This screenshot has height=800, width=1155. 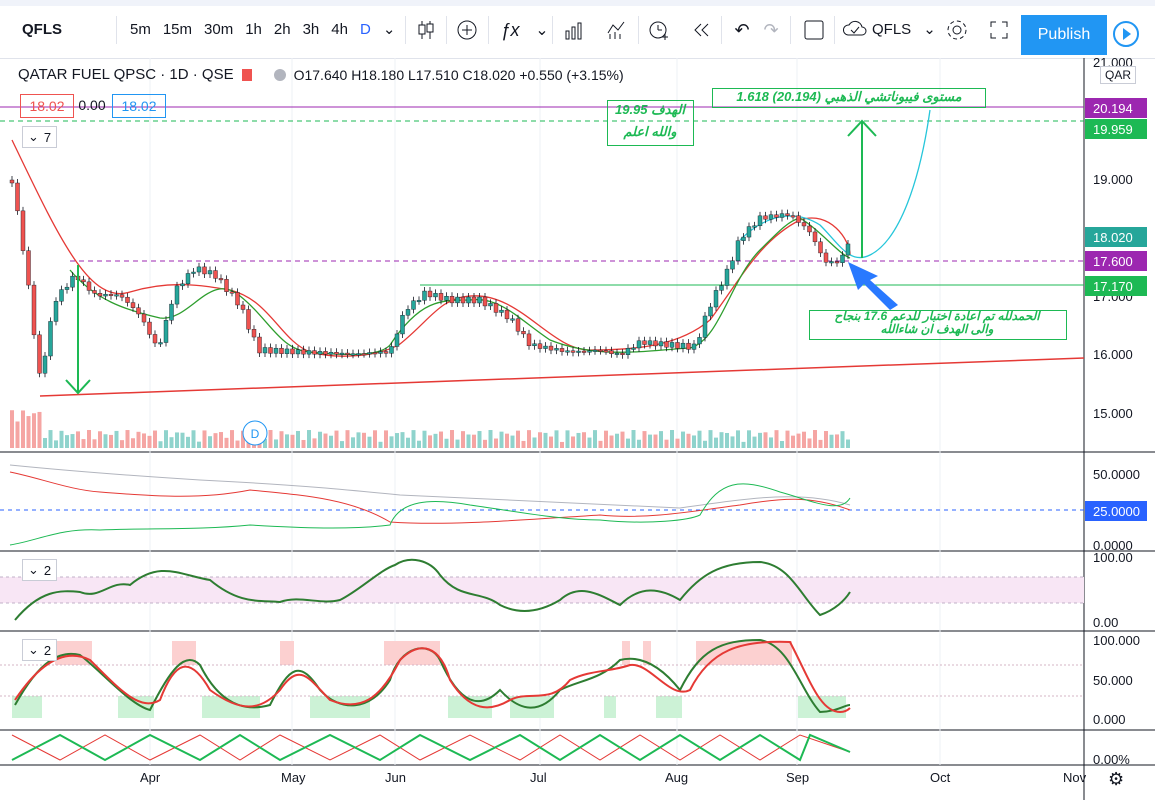 What do you see at coordinates (1116, 108) in the screenshot?
I see `fib-price-label: 20.194` at bounding box center [1116, 108].